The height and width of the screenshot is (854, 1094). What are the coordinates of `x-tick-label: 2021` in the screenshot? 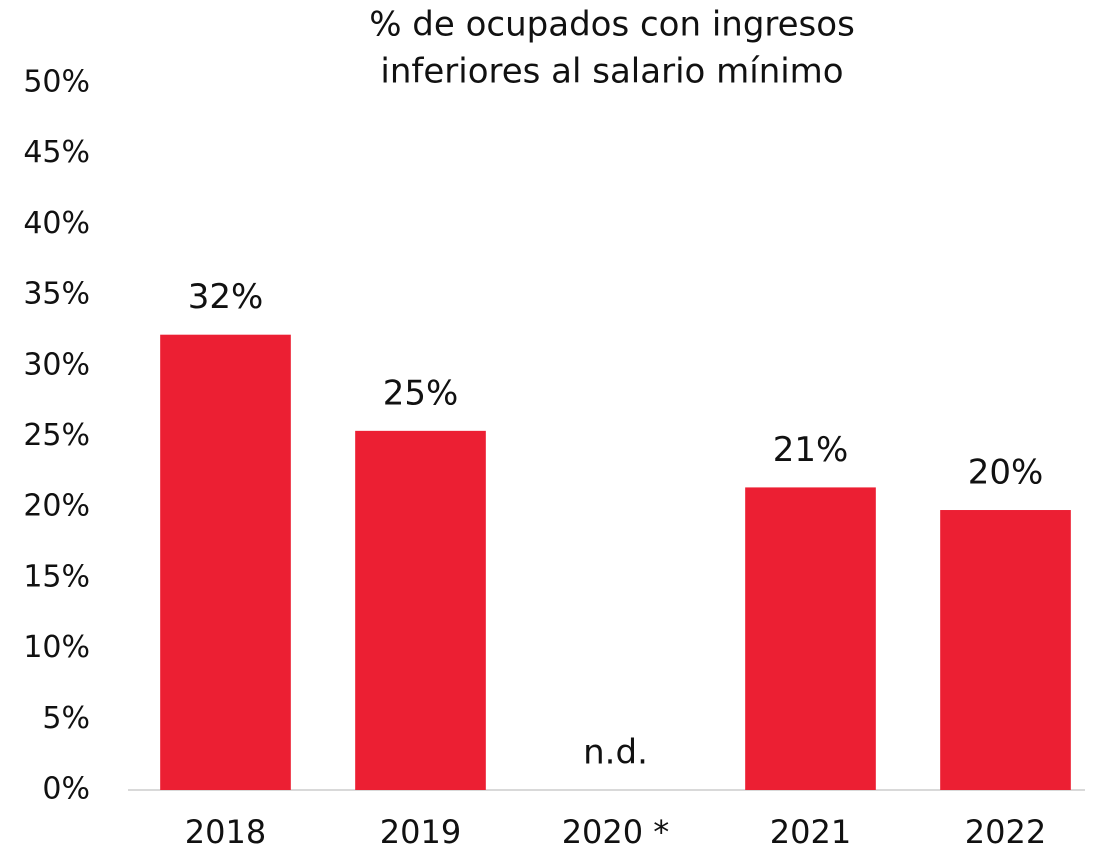 It's located at (810, 832).